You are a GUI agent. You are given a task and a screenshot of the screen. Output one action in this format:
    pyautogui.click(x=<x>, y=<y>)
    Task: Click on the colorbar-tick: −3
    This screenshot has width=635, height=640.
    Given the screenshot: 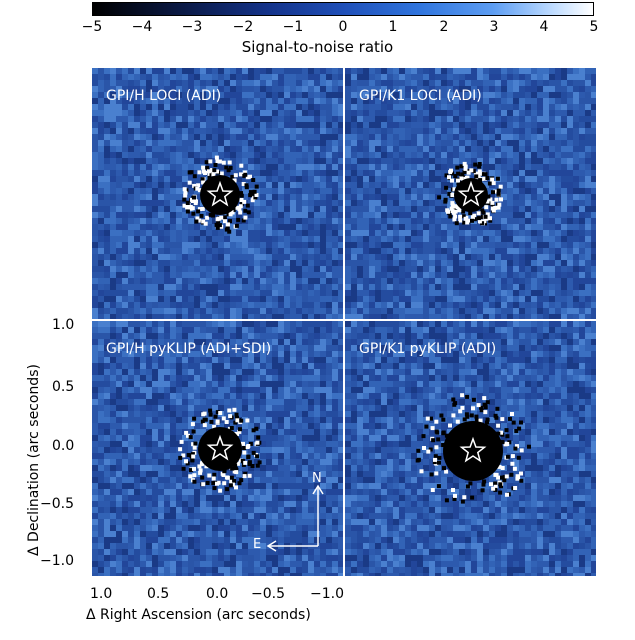 What is the action you would take?
    pyautogui.click(x=192, y=27)
    